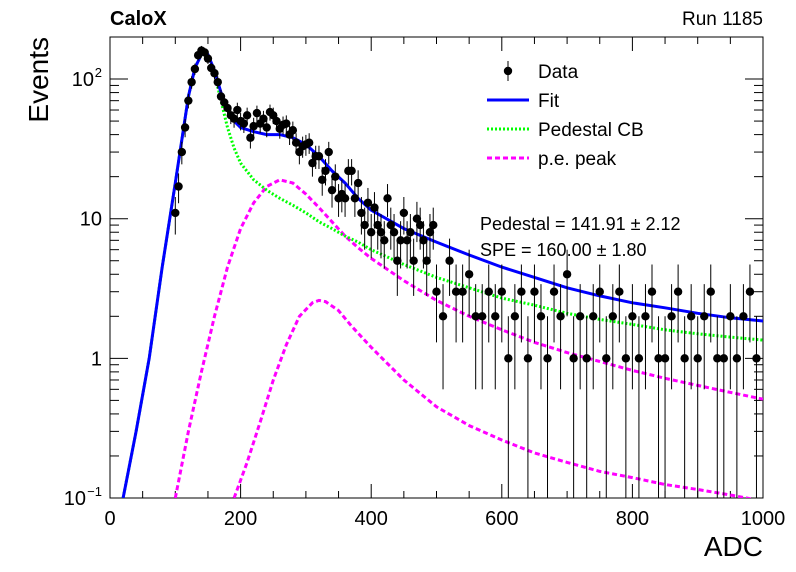  Describe the element at coordinates (565, 115) in the screenshot. I see `legend: Data Fit Pedestal CB p.e. peak` at that location.